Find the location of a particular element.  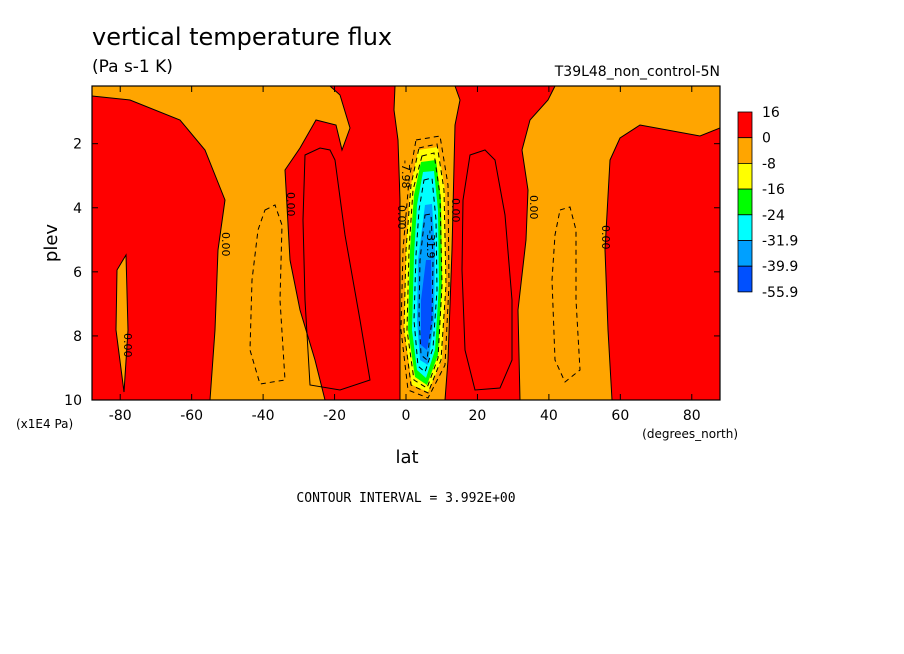

x-tick-label: 80 is located at coordinates (692, 416).